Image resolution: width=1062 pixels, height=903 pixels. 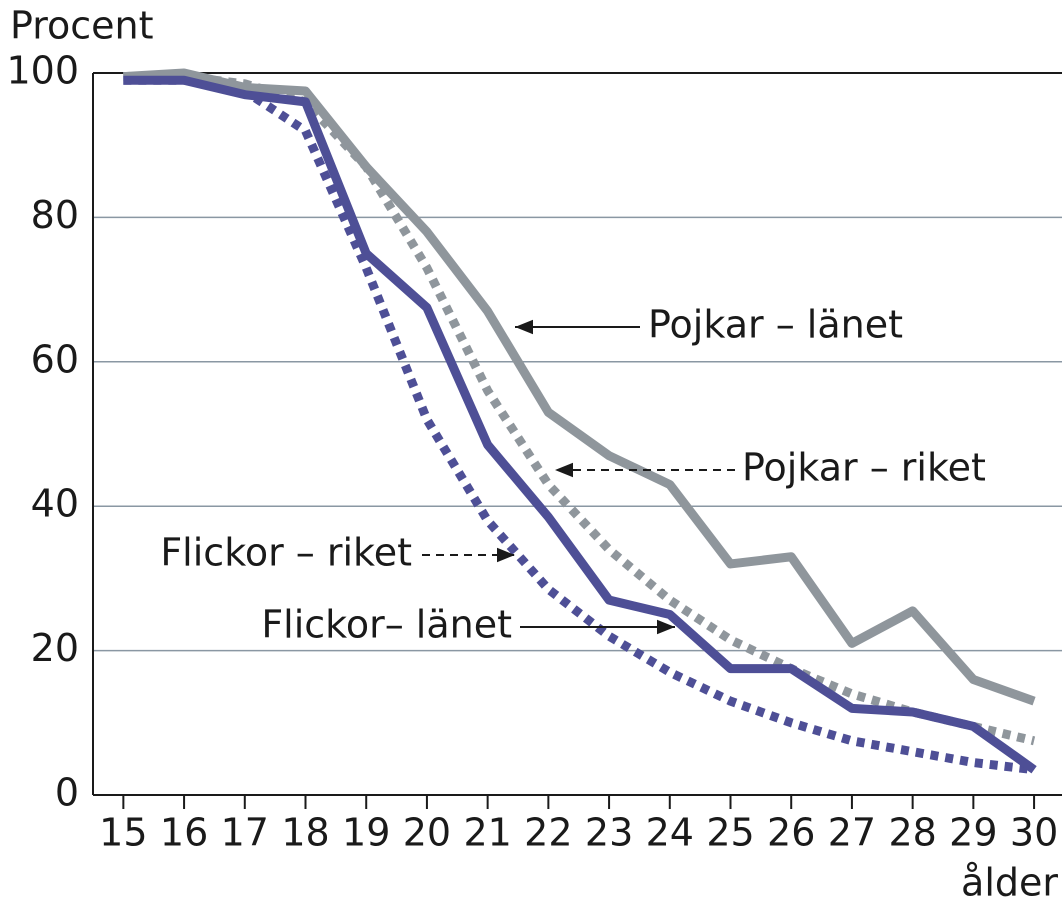 I want to click on x-tick-label: 24, so click(x=670, y=833).